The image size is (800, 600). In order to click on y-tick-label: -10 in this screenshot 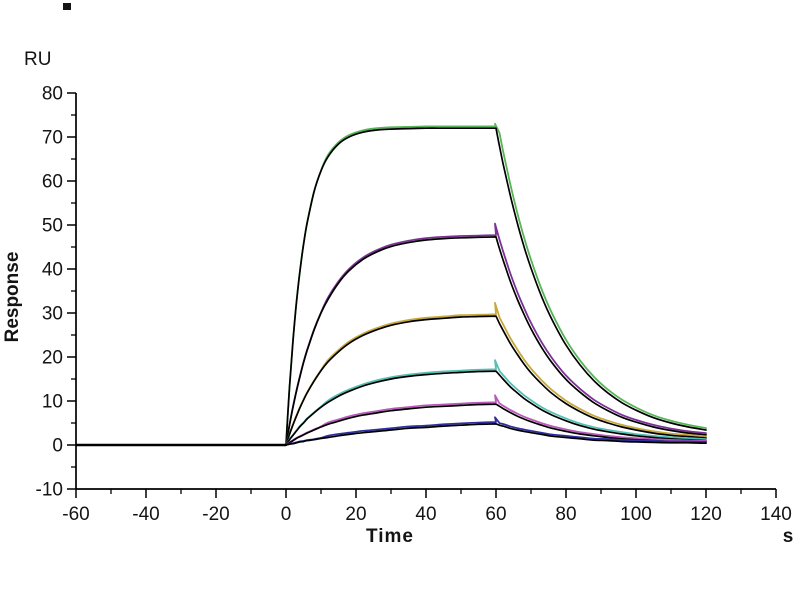, I will do `click(49, 490)`.